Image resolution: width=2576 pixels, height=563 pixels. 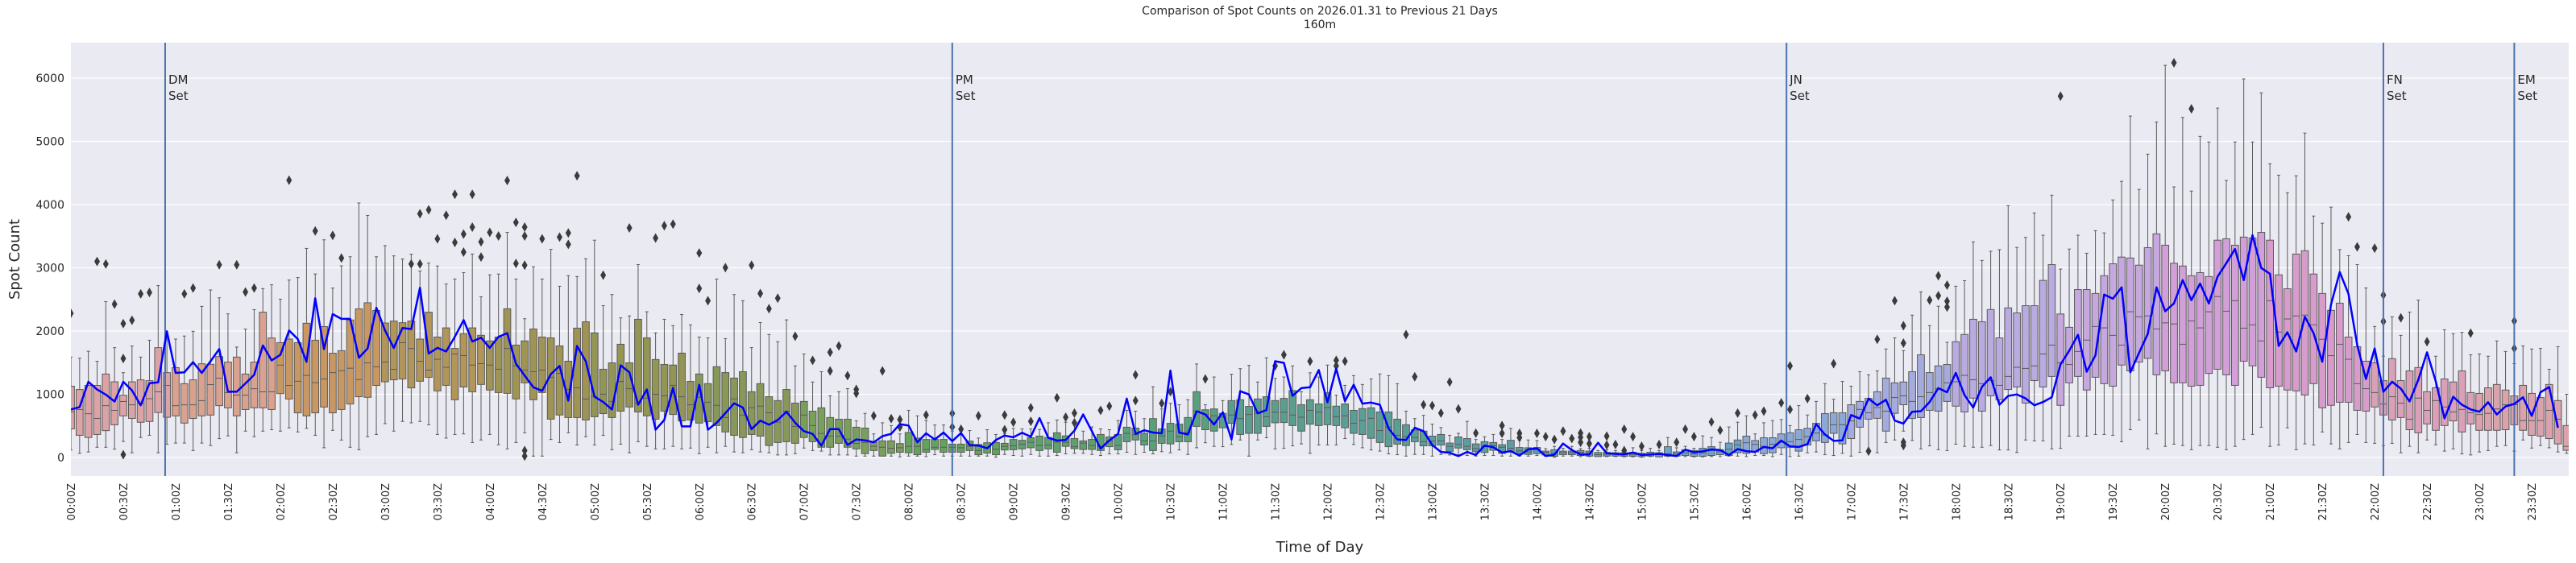 I want to click on x-tick-label: 22:00Z, so click(x=2376, y=501).